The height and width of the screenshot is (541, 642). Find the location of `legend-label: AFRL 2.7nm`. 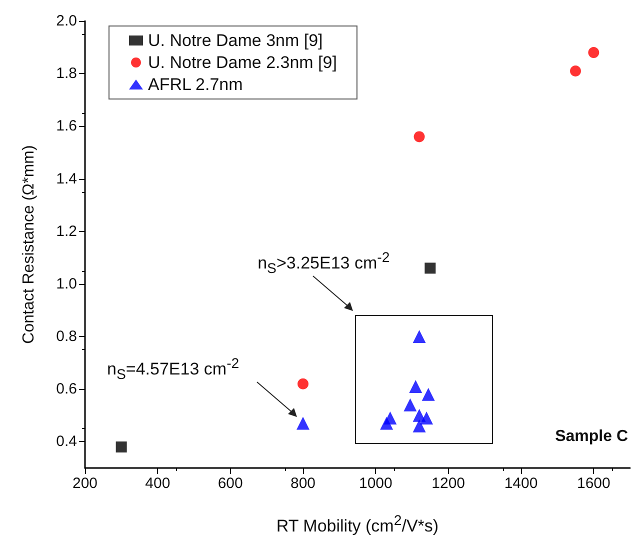

legend-label: AFRL 2.7nm is located at coordinates (195, 84).